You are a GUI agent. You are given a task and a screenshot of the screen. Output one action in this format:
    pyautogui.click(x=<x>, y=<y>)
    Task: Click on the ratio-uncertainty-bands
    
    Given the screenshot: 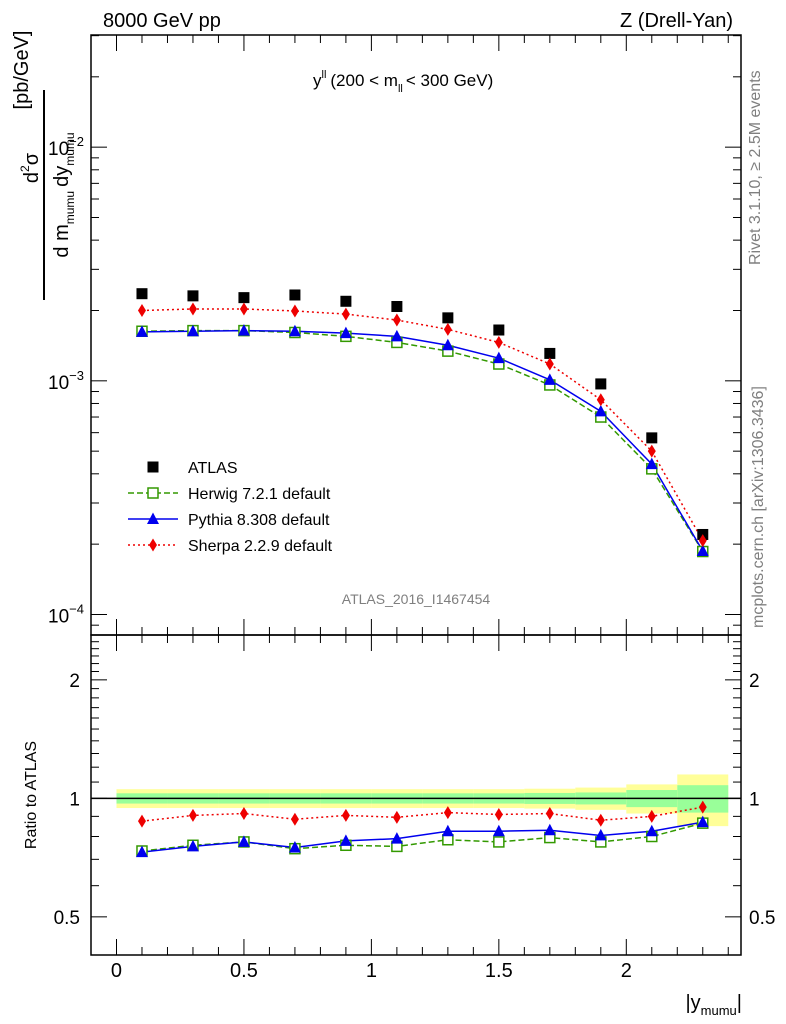 What is the action you would take?
    pyautogui.click(x=416, y=800)
    